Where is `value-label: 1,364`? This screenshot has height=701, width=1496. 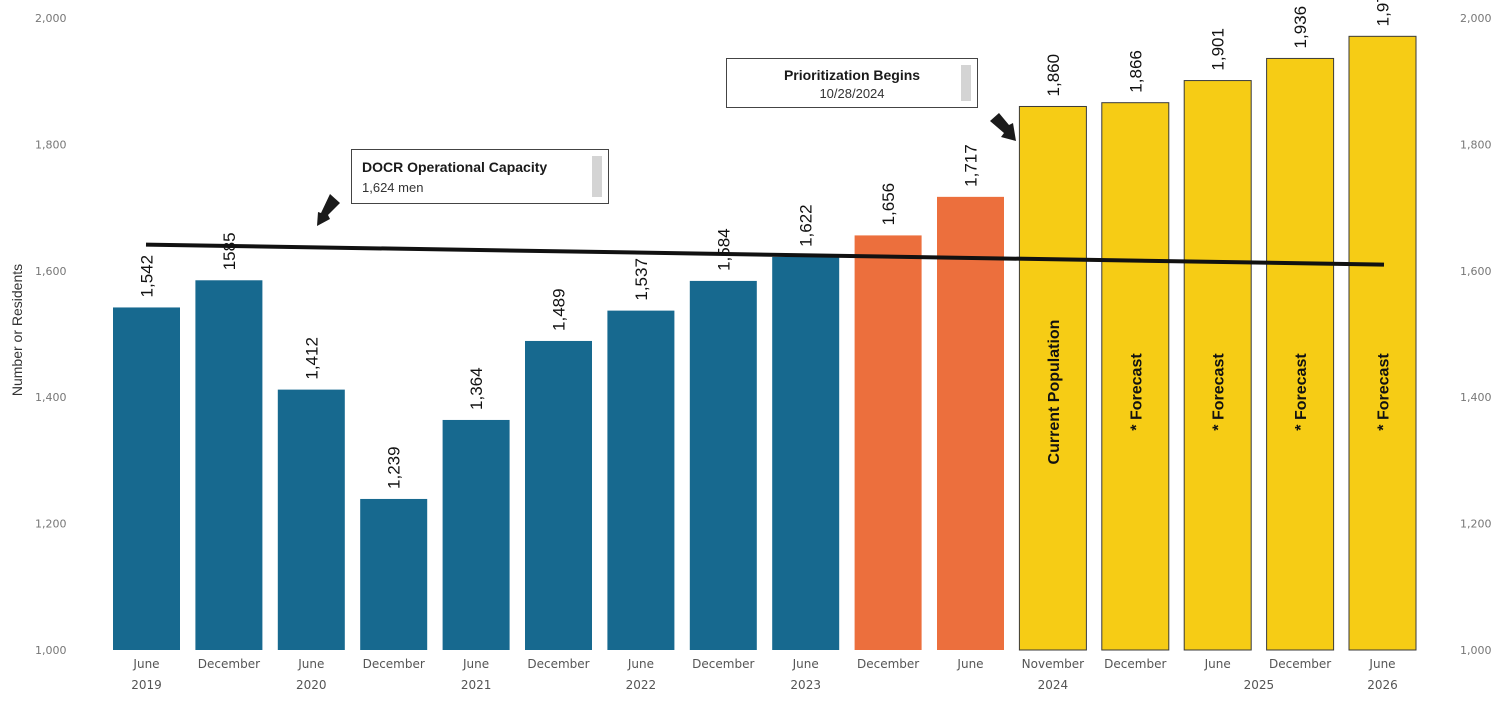
value-label: 1,364 is located at coordinates (476, 388).